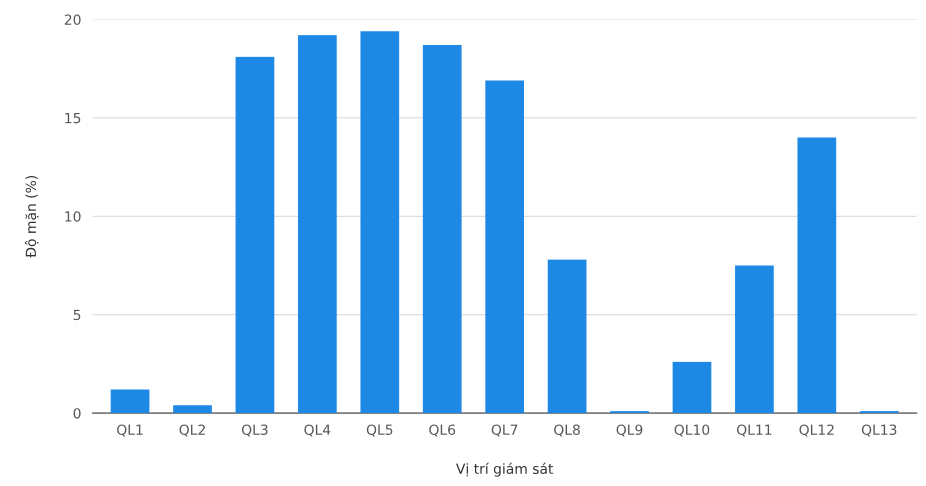 The width and height of the screenshot is (926, 486). What do you see at coordinates (77, 315) in the screenshot?
I see `y-tick-label: 5` at bounding box center [77, 315].